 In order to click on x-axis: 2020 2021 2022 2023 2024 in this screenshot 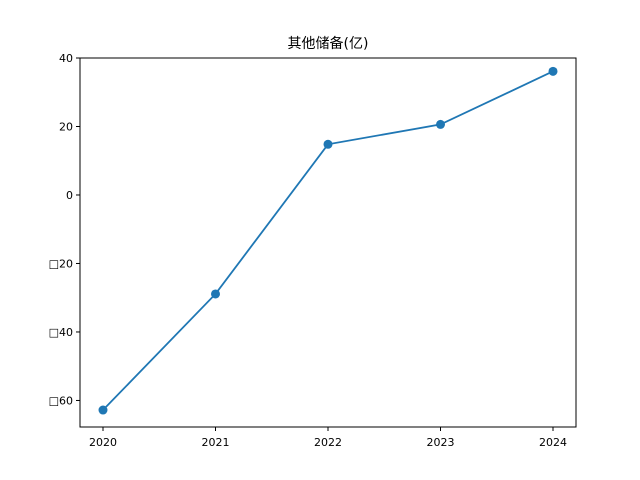, I will do `click(328, 438)`.